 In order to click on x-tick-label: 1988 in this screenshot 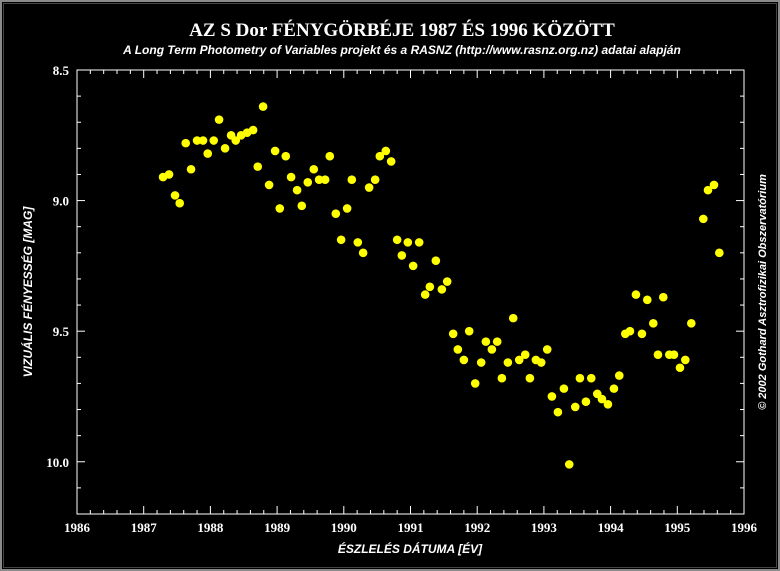, I will do `click(210, 527)`.